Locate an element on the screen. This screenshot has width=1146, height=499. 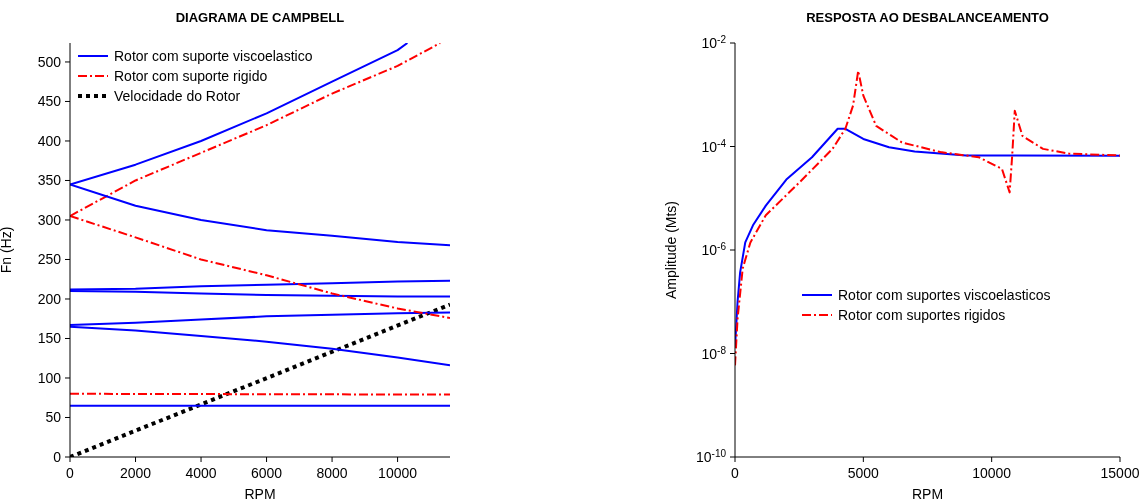
y-tick-label: 300 is located at coordinates (49, 219).